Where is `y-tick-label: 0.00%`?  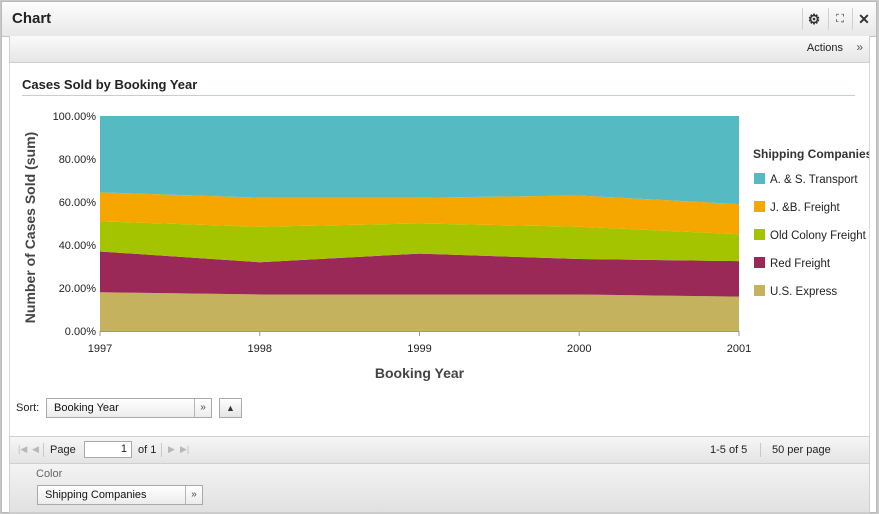 y-tick-label: 0.00% is located at coordinates (80, 332).